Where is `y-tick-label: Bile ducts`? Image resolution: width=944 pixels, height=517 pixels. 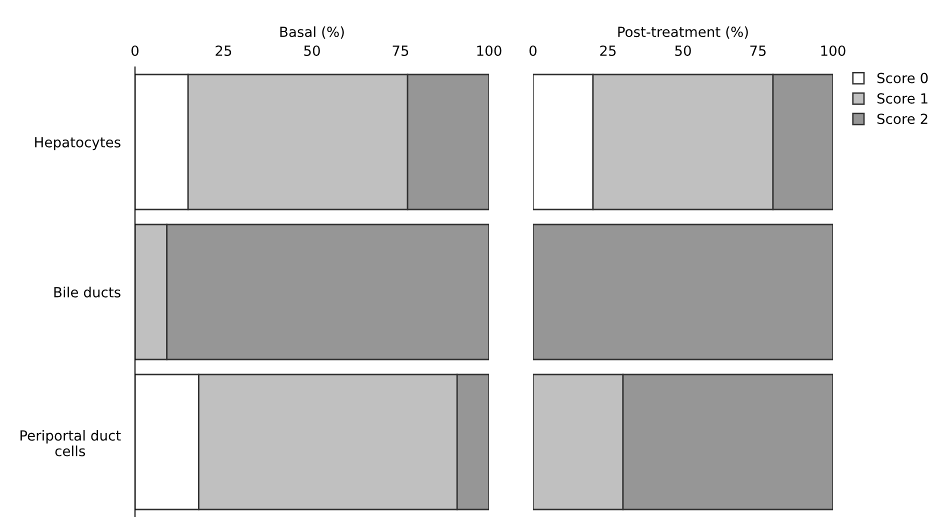
y-tick-label: Bile ducts is located at coordinates (87, 292).